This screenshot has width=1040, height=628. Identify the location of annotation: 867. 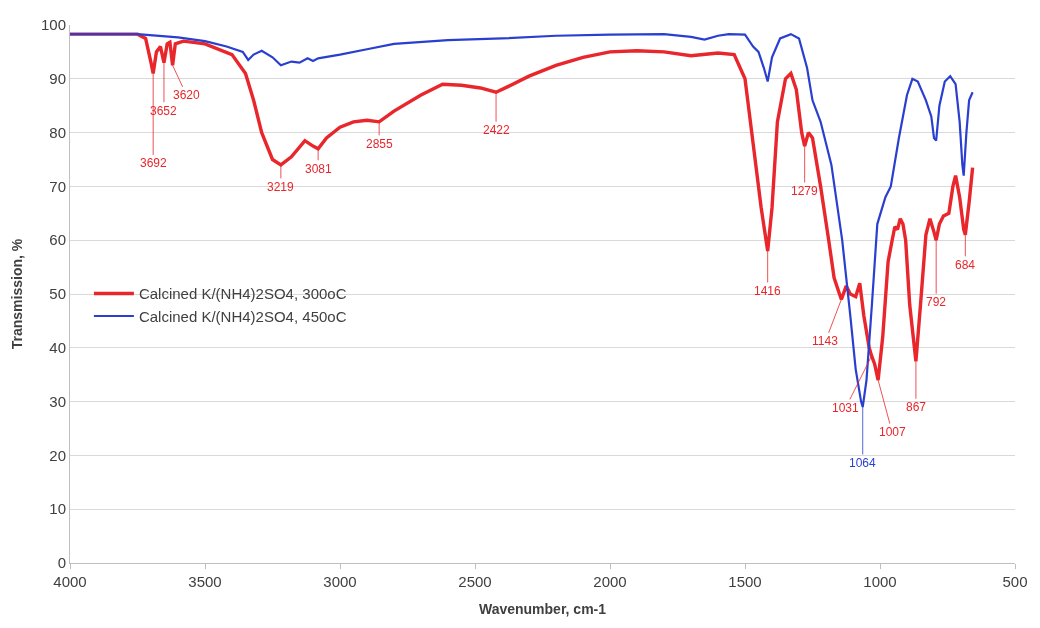
(916, 407).